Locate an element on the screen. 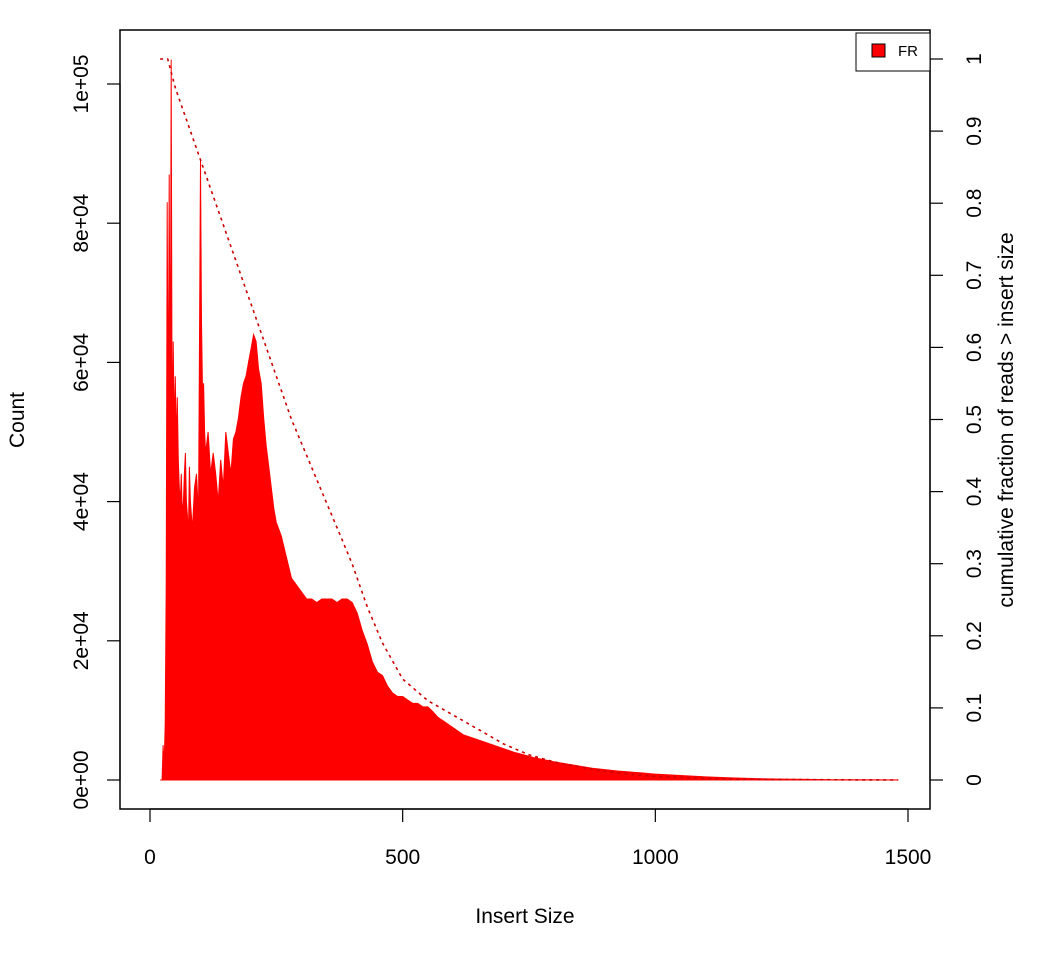 The width and height of the screenshot is (1050, 960). y-axis: 0e+00 2e+04 4e+04 6e+04 8e+04 1e+05 is located at coordinates (95, 432).